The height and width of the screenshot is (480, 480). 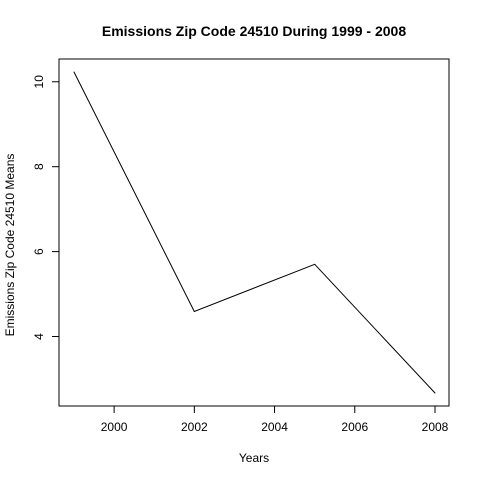 I want to click on y-tick-label: 8, so click(x=39, y=166).